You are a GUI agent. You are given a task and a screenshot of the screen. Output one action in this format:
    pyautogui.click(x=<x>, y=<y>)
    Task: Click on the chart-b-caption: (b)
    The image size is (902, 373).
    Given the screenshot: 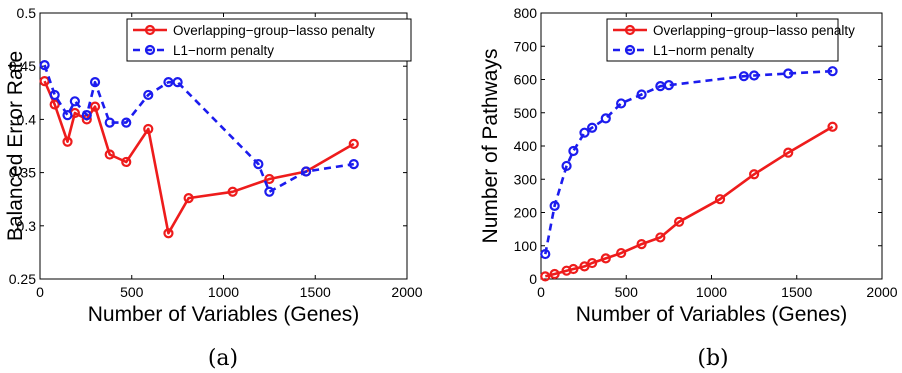 What is the action you would take?
    pyautogui.click(x=712, y=358)
    